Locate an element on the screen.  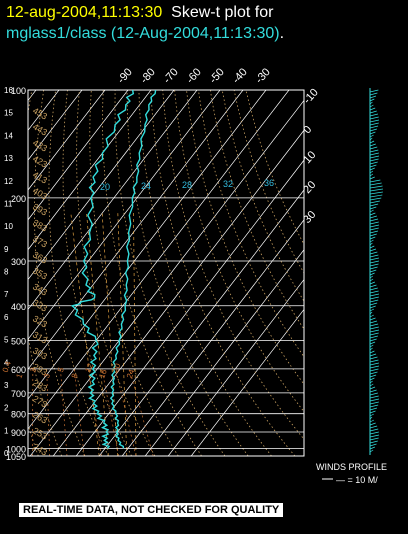
top-temperature-label: -80 is located at coordinates (148, 76).